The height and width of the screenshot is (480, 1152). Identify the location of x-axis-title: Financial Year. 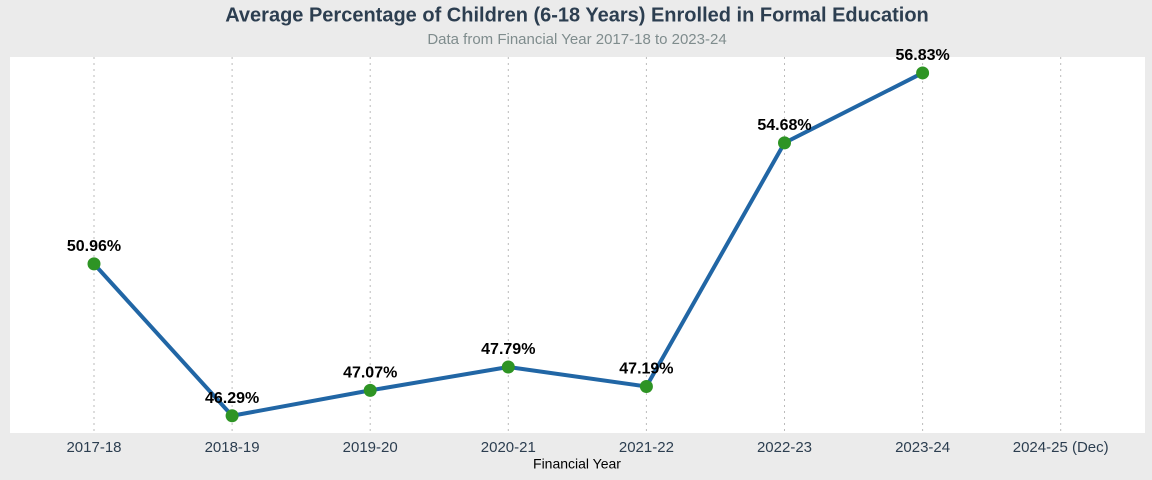
(577, 464).